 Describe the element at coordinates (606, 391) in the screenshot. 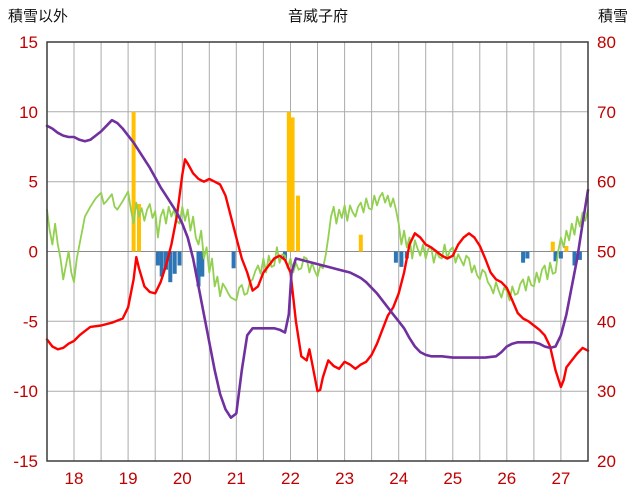

I see `right-axis-tick-label: 30` at that location.